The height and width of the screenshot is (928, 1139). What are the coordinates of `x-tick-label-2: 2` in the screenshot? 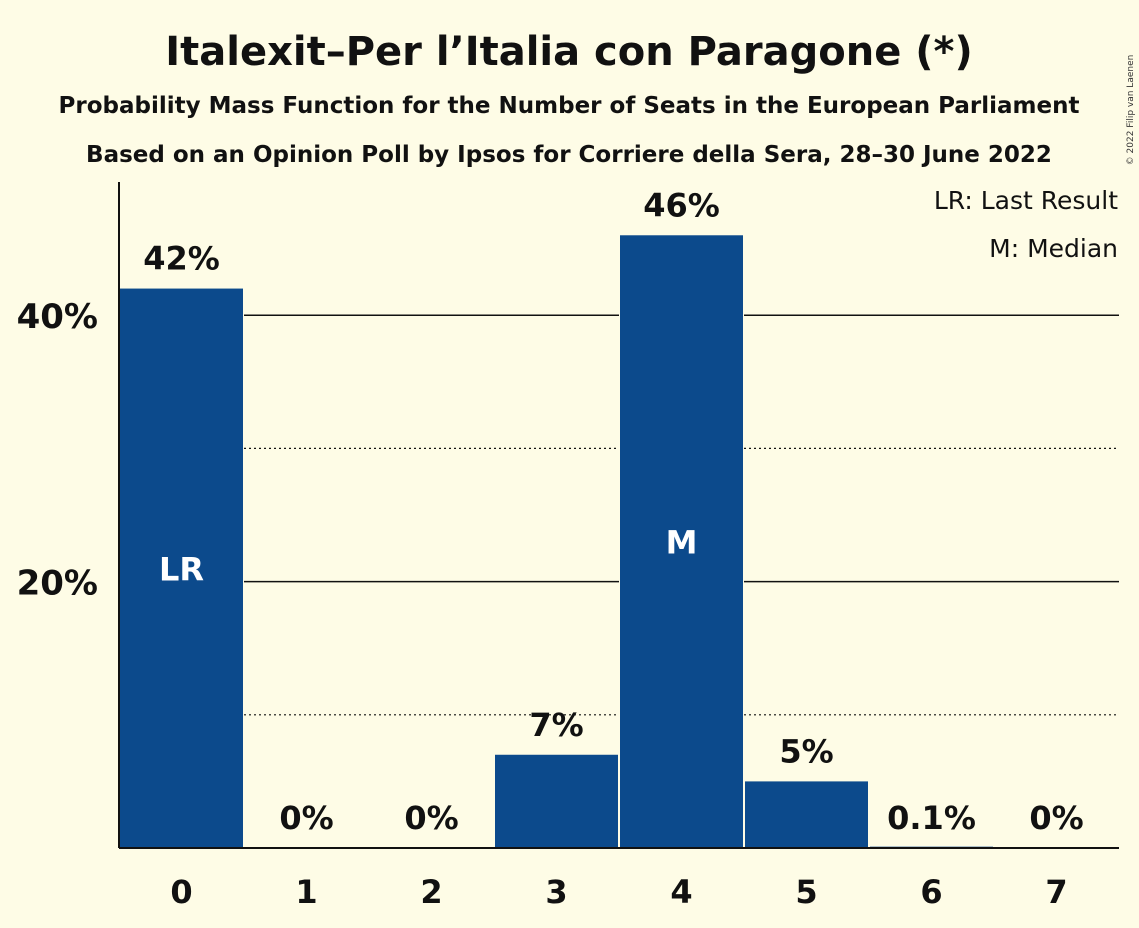 It's located at (431, 892).